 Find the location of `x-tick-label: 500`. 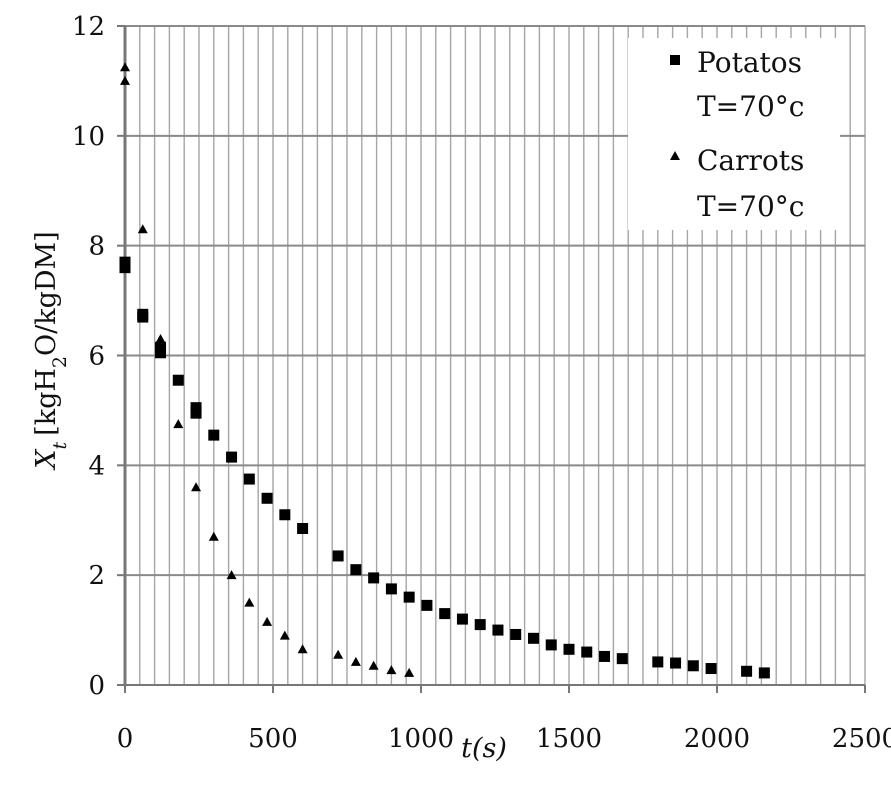

x-tick-label: 500 is located at coordinates (273, 739).